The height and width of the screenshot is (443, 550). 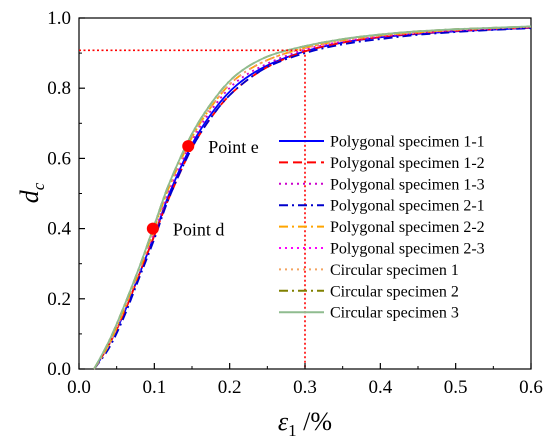 What do you see at coordinates (59, 158) in the screenshot?
I see `y-tick-label: 0.6` at bounding box center [59, 158].